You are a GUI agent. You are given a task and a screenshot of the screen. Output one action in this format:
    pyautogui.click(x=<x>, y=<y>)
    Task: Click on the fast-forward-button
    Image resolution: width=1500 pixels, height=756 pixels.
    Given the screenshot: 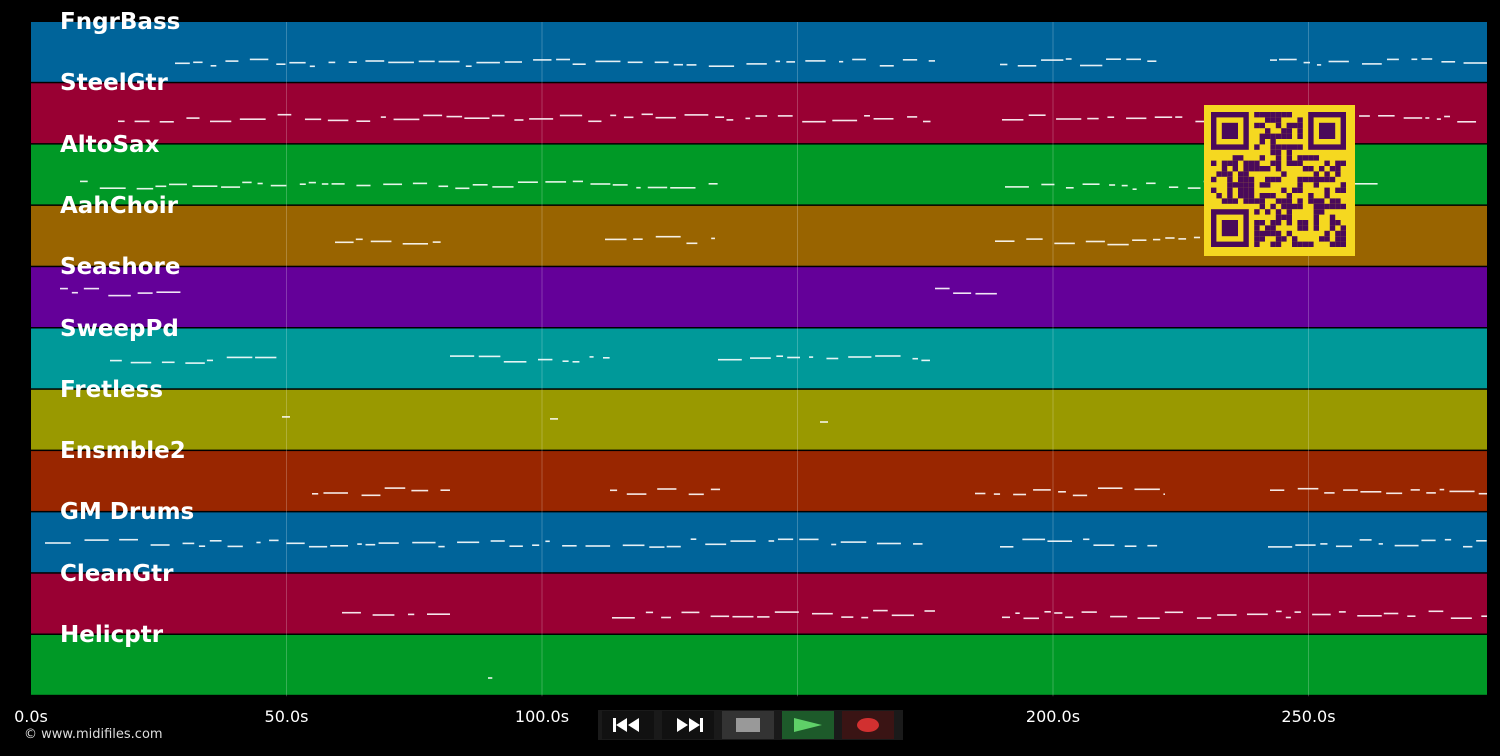 What is the action you would take?
    pyautogui.click(x=688, y=725)
    